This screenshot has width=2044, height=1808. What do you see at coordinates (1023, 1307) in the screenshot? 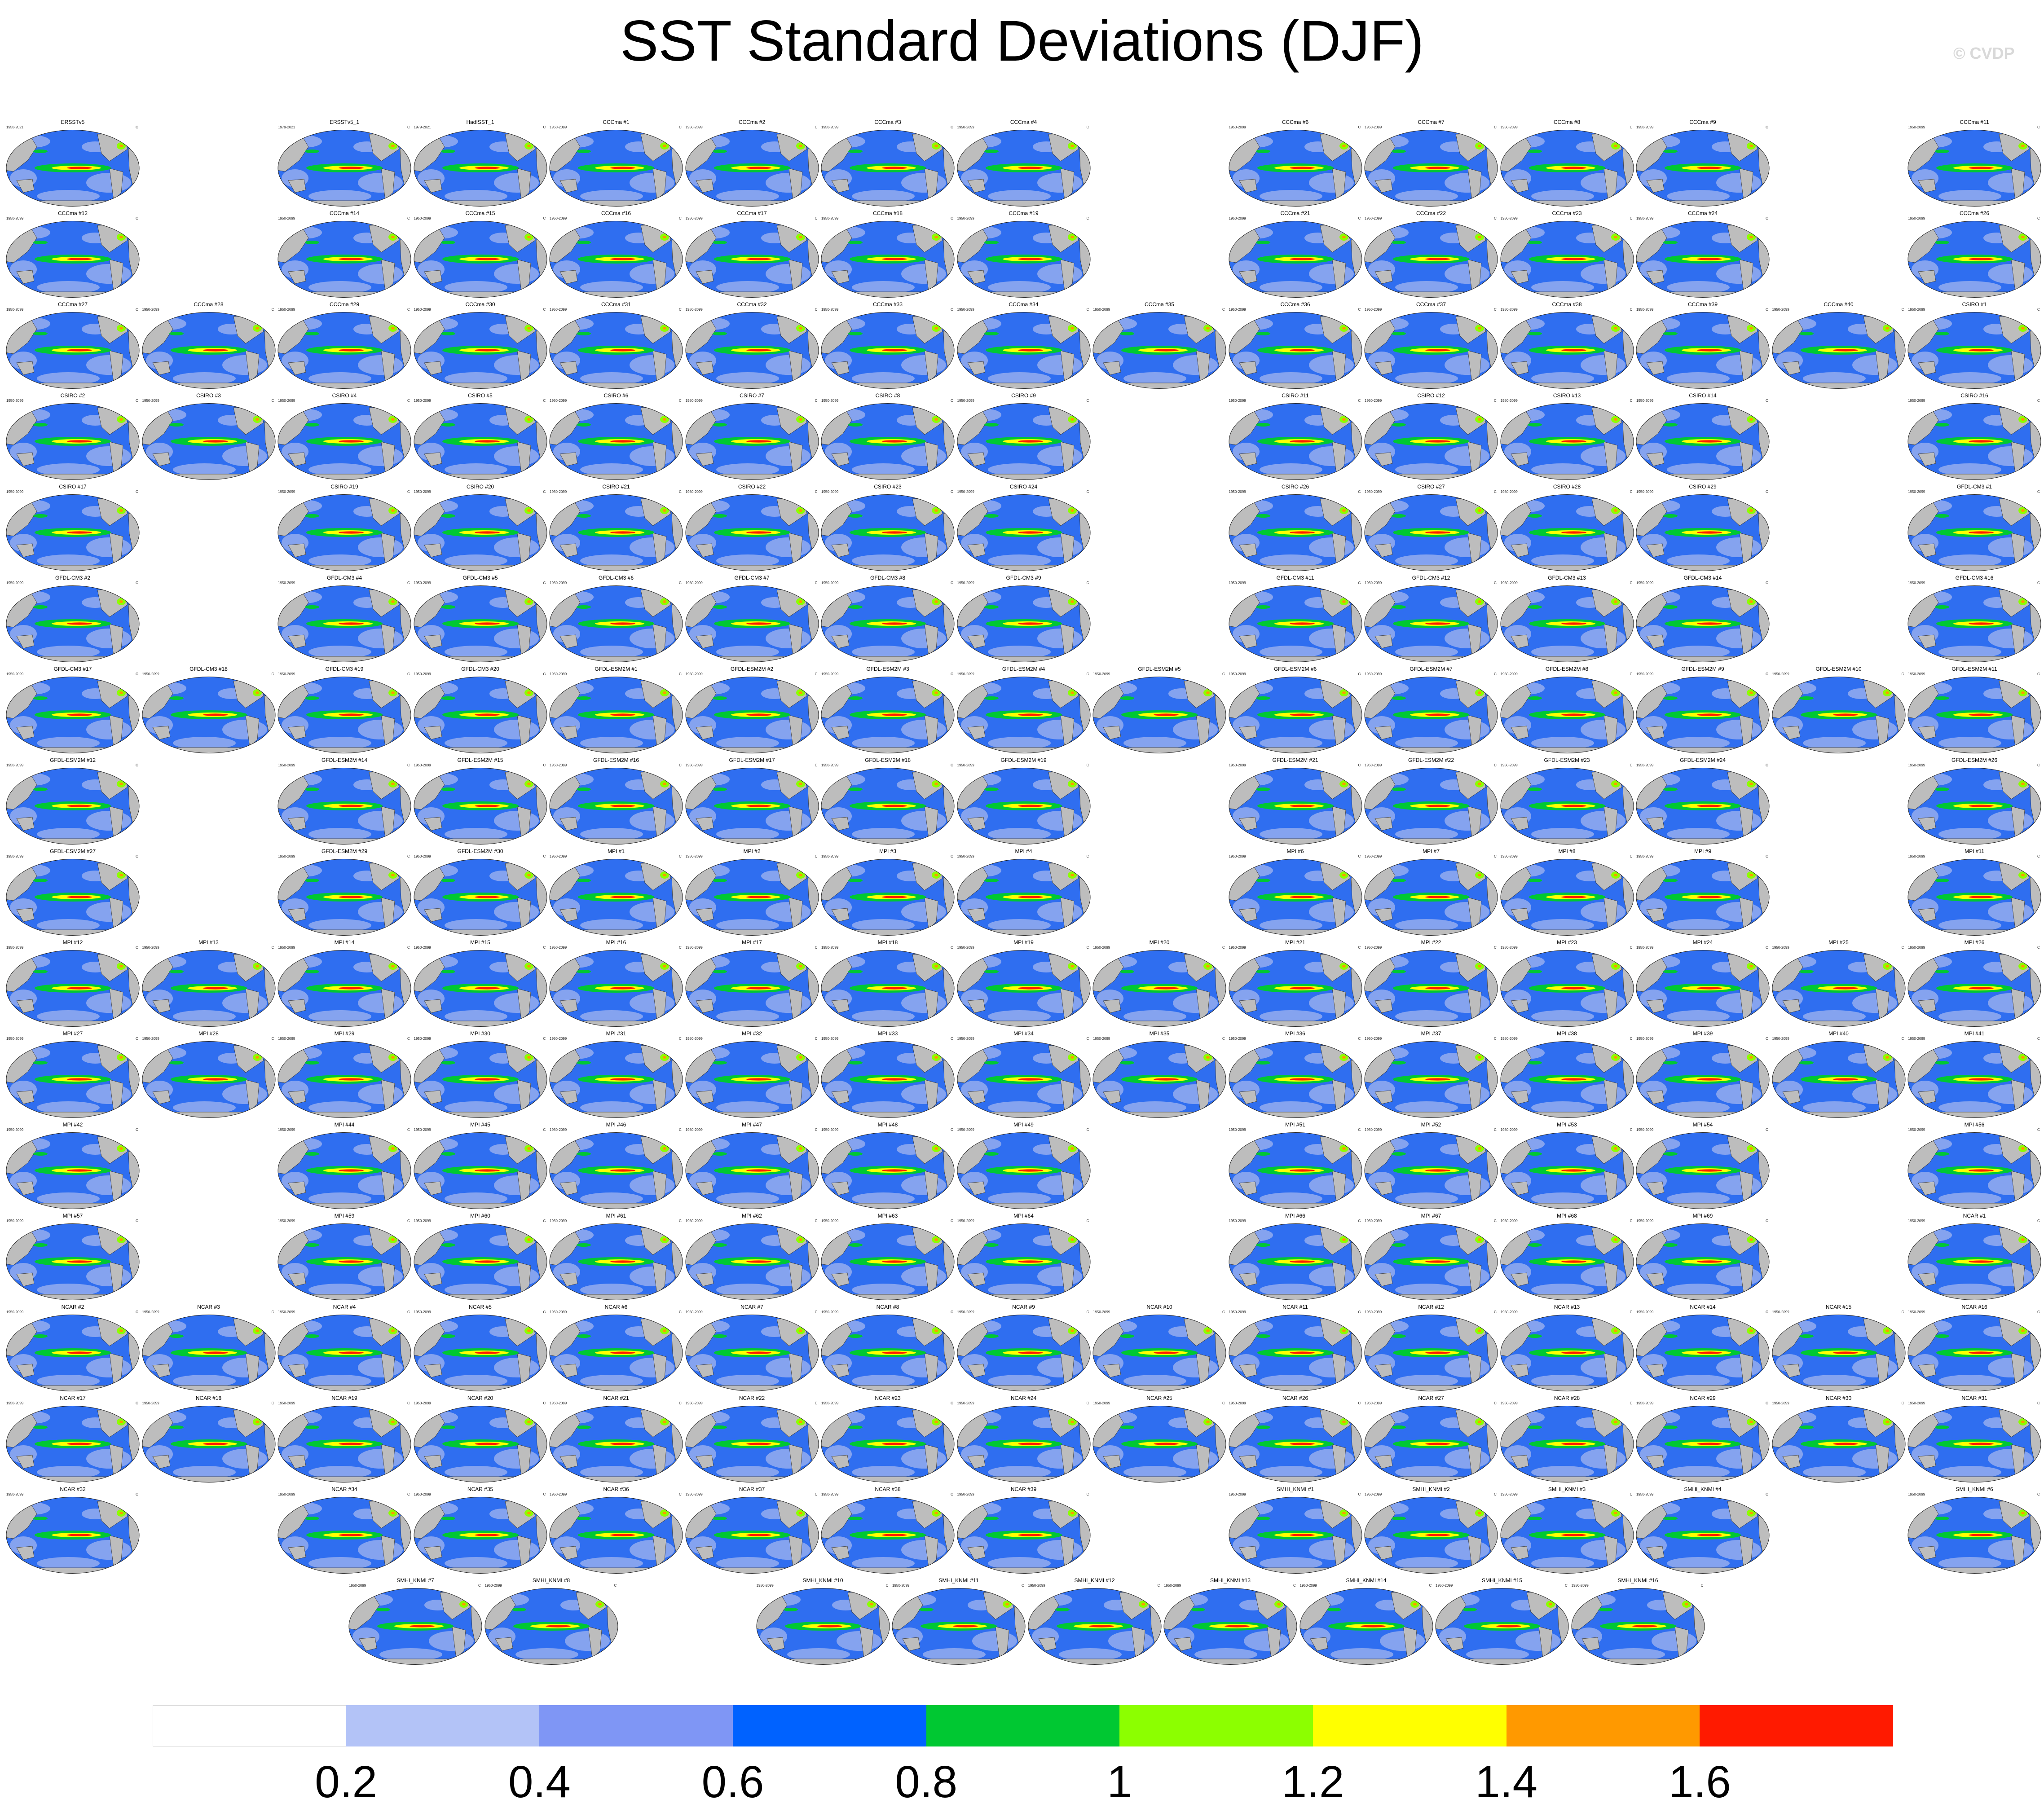
I see `panel-title: NCAR #9` at bounding box center [1023, 1307].